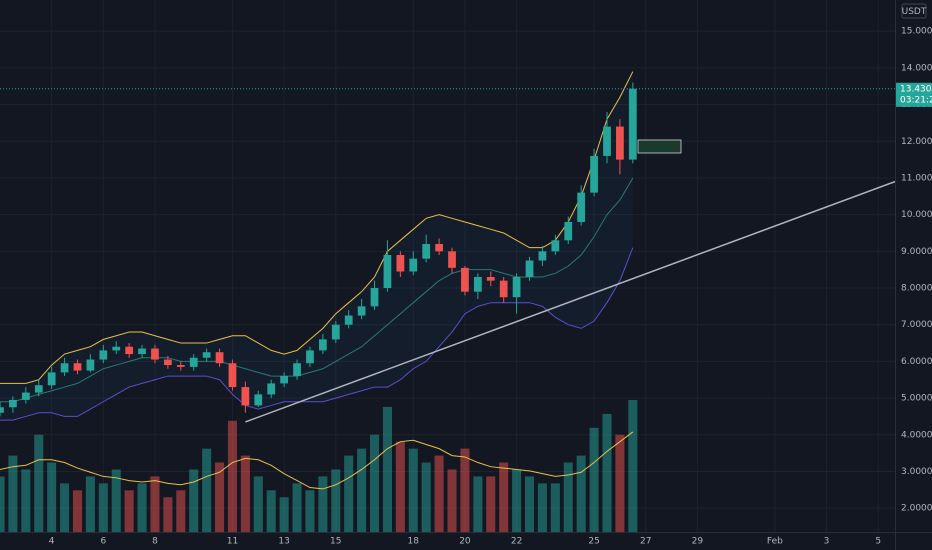 The width and height of the screenshot is (932, 550). I want to click on y-tick-label: 12.0000, so click(916, 142).